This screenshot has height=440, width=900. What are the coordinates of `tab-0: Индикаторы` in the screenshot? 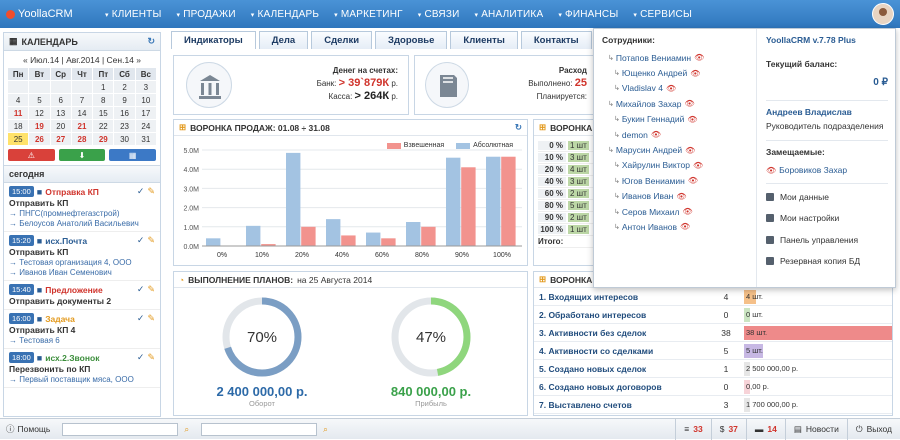 It's located at (213, 40).